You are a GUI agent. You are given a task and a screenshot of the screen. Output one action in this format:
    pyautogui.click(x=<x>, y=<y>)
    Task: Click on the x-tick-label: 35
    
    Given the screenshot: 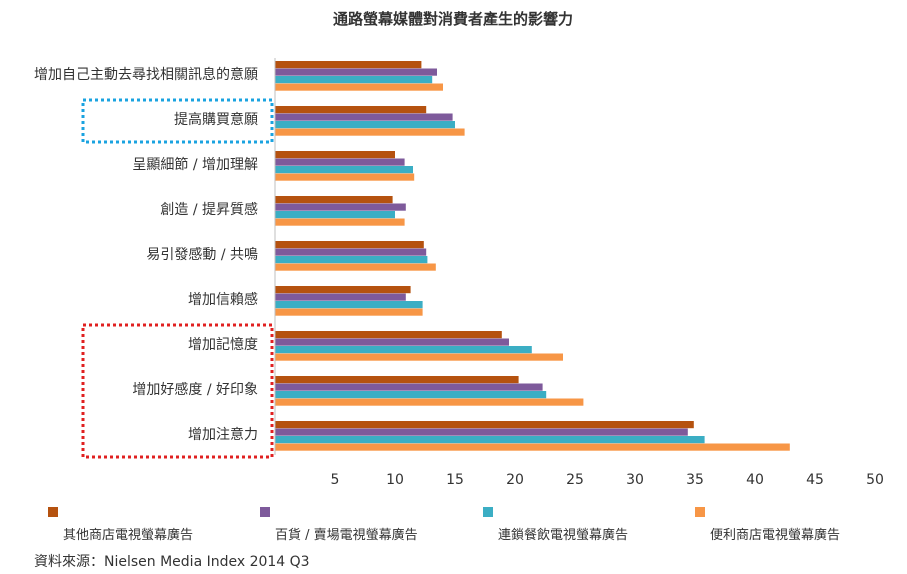 What is the action you would take?
    pyautogui.click(x=695, y=480)
    